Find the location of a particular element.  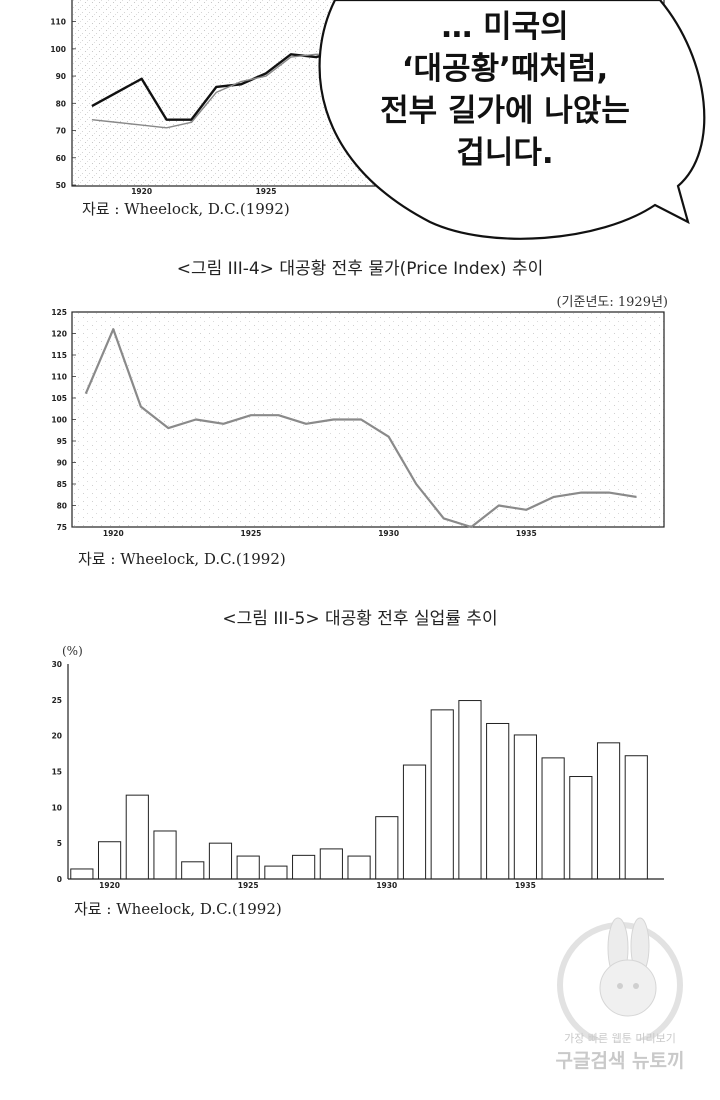

chart-5-y-tick-label: 5 is located at coordinates (59, 843).